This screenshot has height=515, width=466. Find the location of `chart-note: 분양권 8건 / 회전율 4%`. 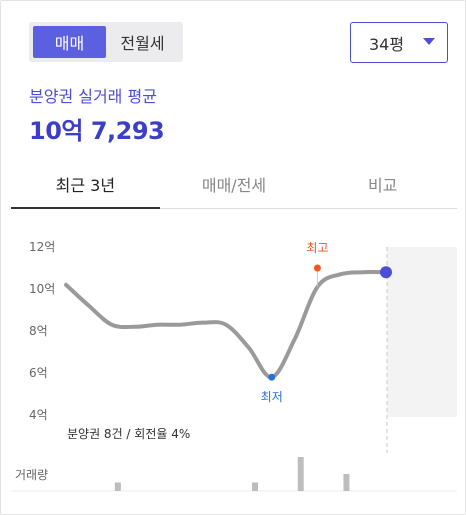

chart-note: 분양권 8건 / 회전율 4% is located at coordinates (128, 434).